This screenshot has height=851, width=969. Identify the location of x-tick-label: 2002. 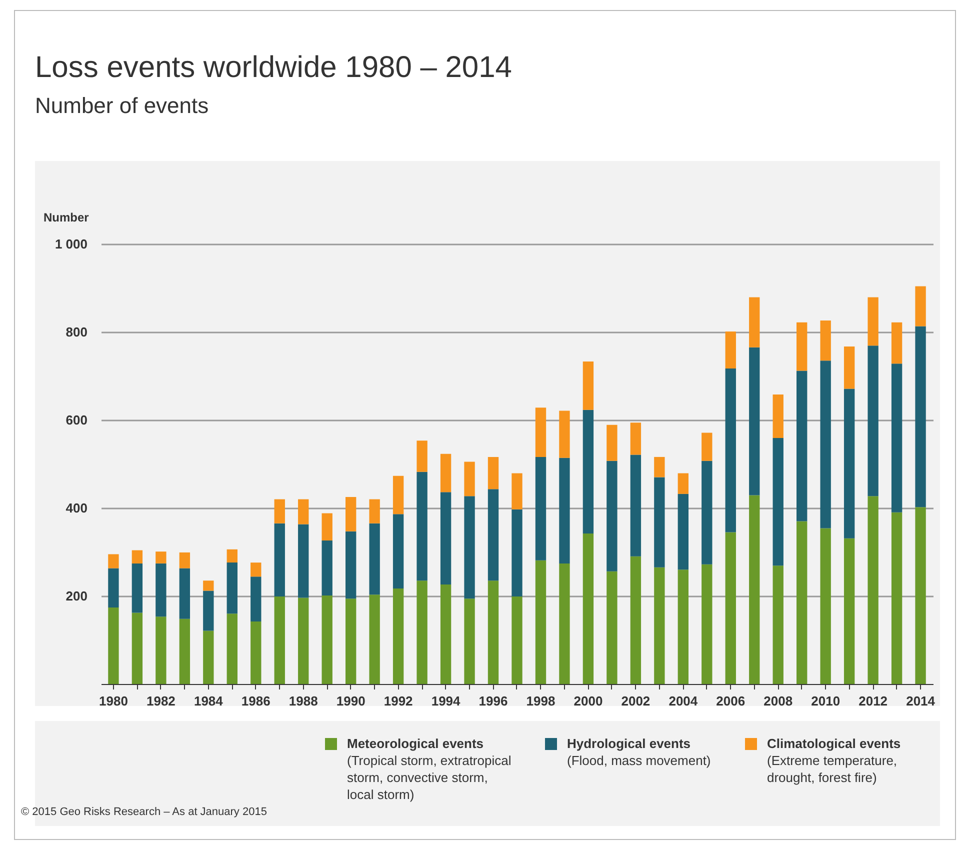
(635, 701).